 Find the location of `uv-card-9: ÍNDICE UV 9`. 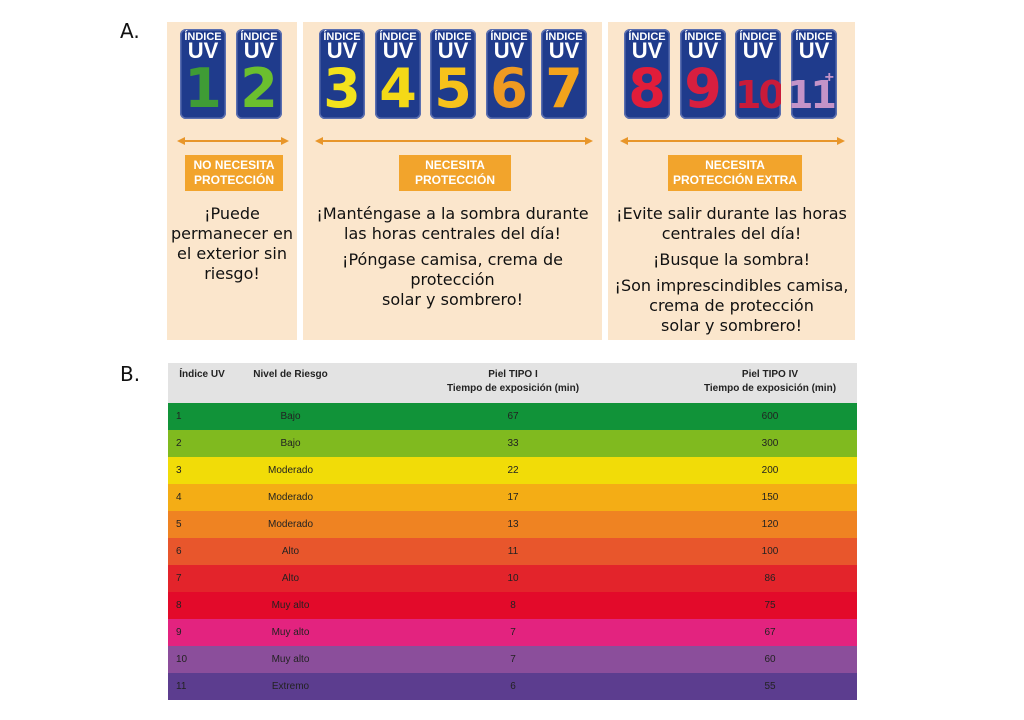

uv-card-9: ÍNDICE UV 9 is located at coordinates (703, 74).